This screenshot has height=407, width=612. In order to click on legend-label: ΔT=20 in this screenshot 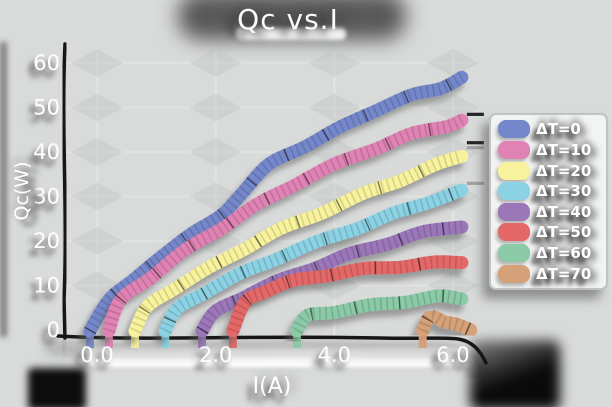, I will do `click(564, 170)`.